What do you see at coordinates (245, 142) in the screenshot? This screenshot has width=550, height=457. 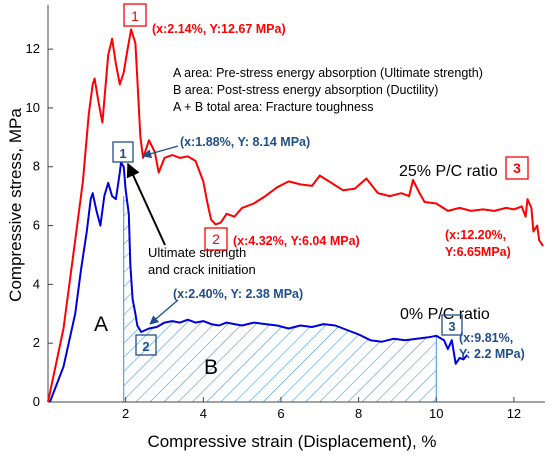 I see `blue-annotation-1: (x:1.88%, Y: 8.14 MPa)` at bounding box center [245, 142].